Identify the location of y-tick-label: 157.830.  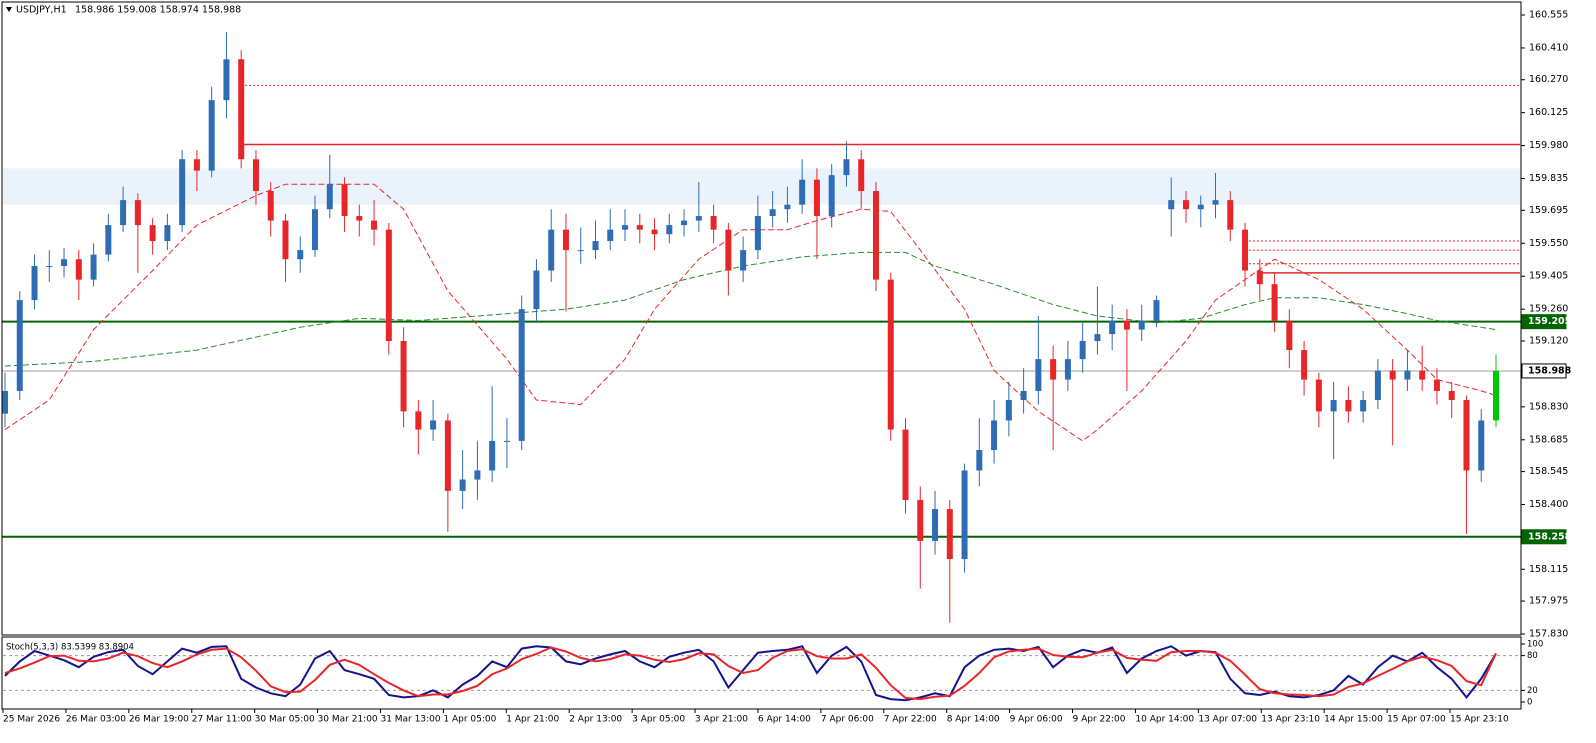
(1548, 634).